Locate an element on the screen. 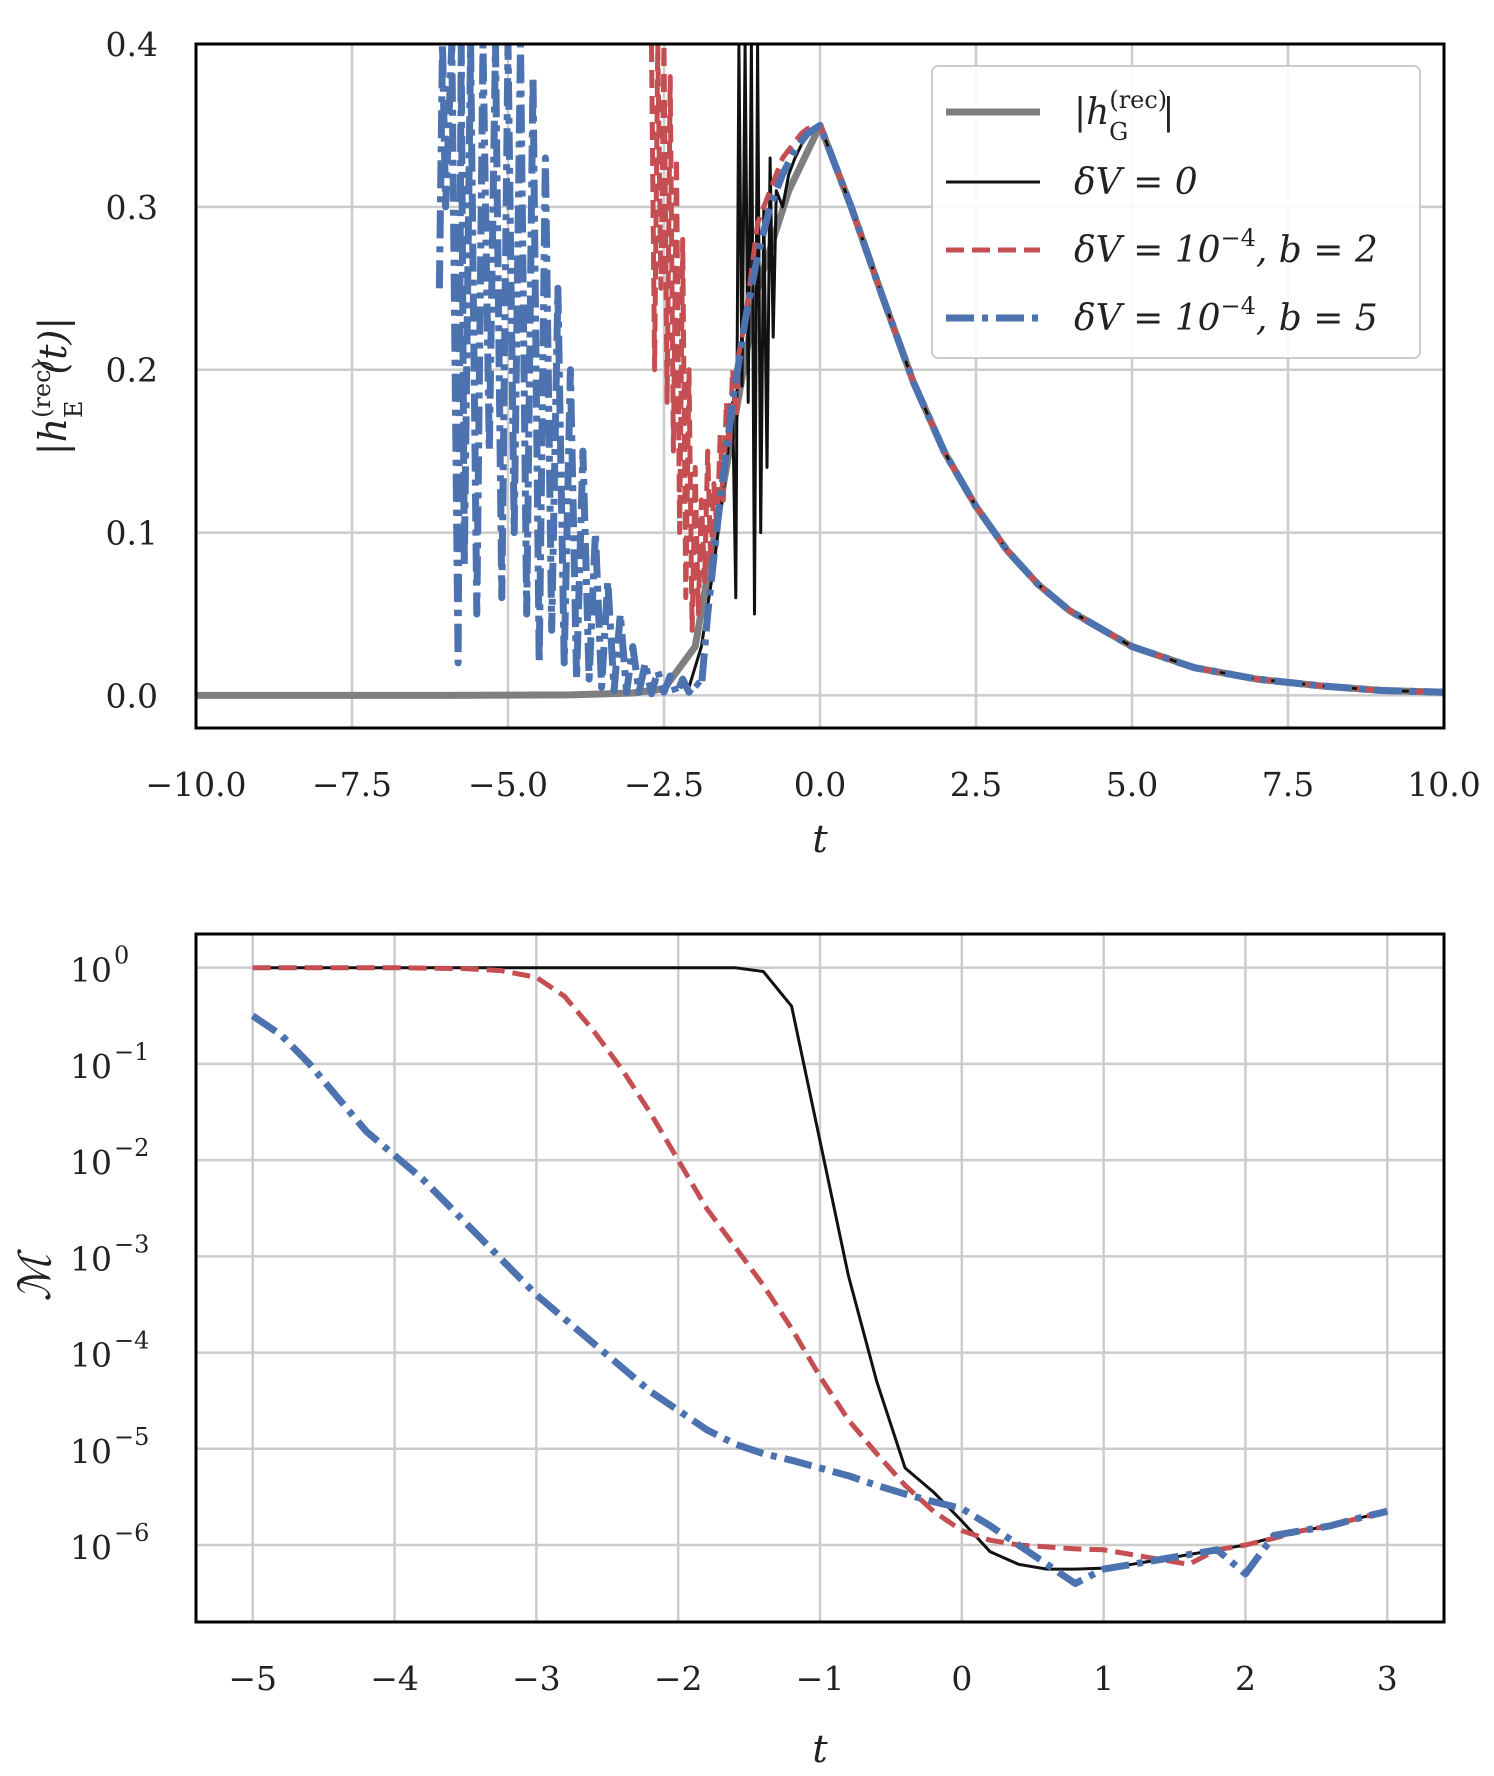 The width and height of the screenshot is (1494, 1776). bottom-y-axis-label: ℳ is located at coordinates (35, 1275).